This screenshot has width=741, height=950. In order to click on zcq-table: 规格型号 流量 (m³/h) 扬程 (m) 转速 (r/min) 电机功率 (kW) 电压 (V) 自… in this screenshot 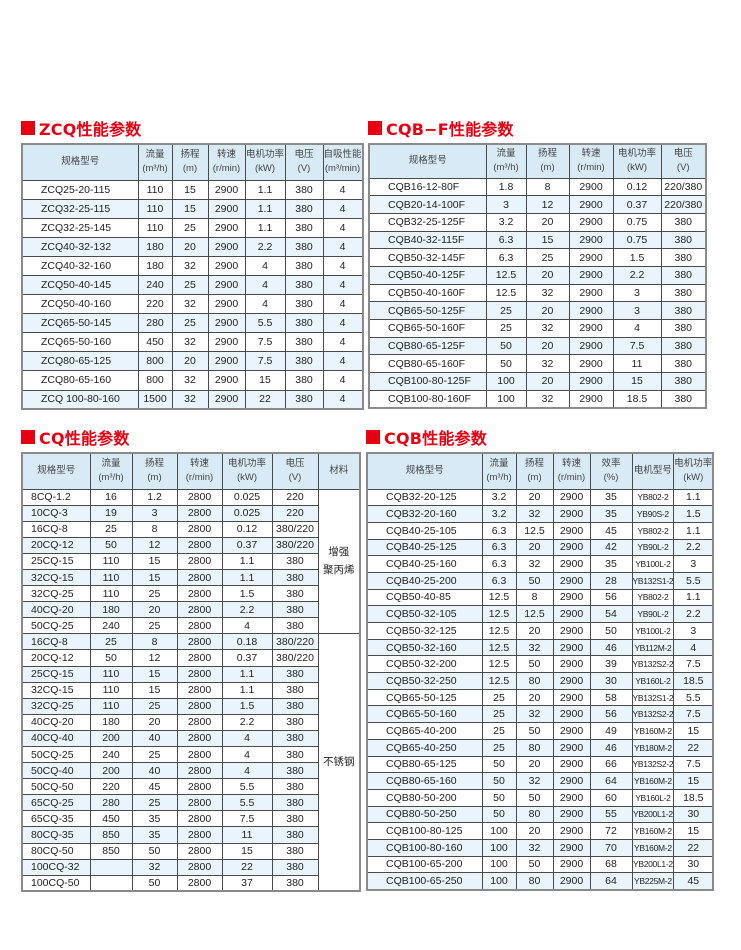, I will do `click(192, 277)`.